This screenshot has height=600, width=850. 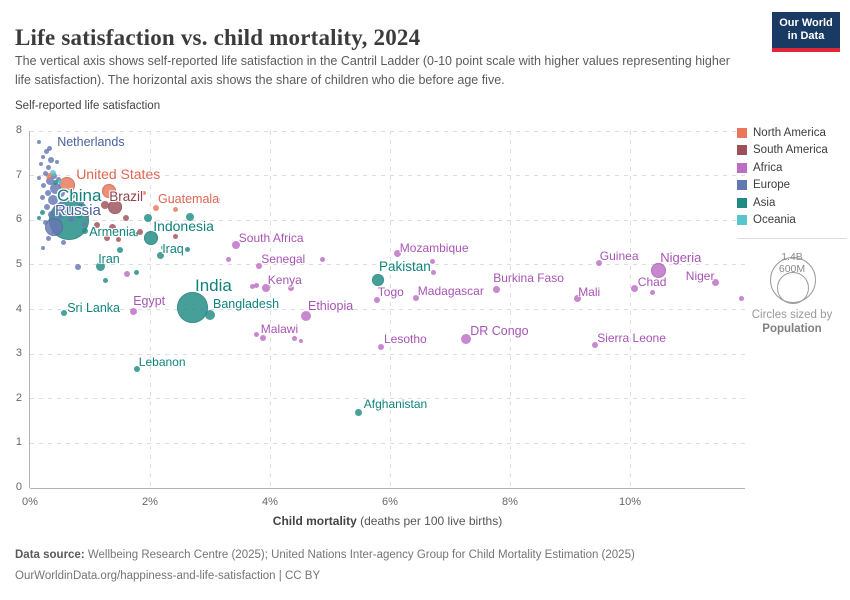 What do you see at coordinates (793, 168) in the screenshot?
I see `legend-item-africa: Africa` at bounding box center [793, 168].